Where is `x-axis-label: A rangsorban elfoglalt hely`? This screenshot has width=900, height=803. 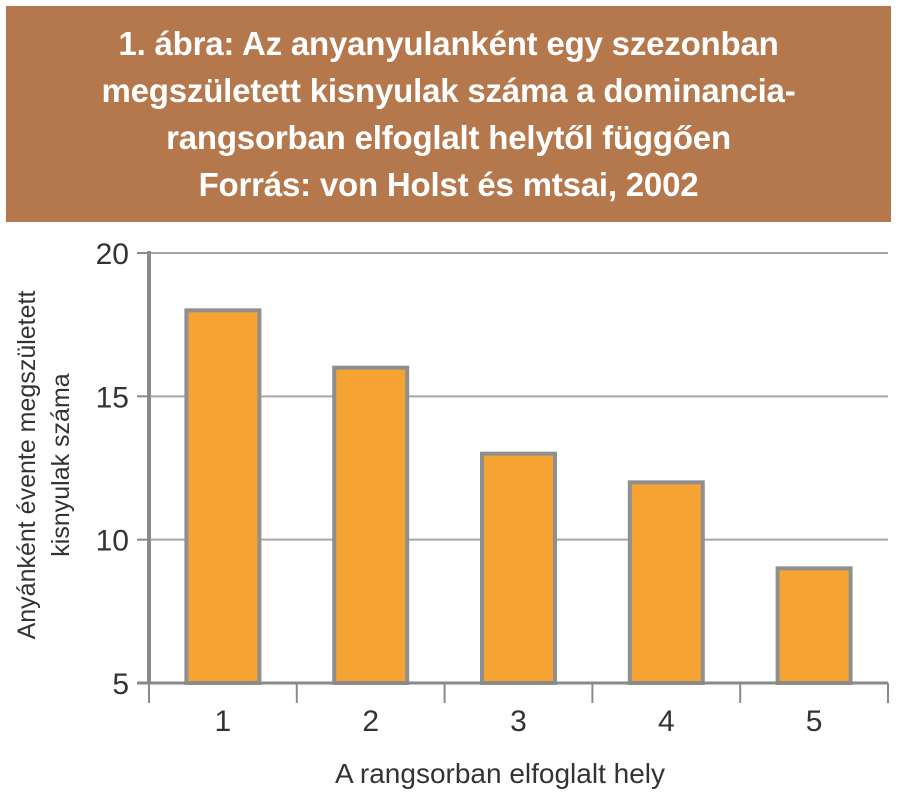 x-axis-label: A rangsorban elfoglalt hely is located at coordinates (500, 773).